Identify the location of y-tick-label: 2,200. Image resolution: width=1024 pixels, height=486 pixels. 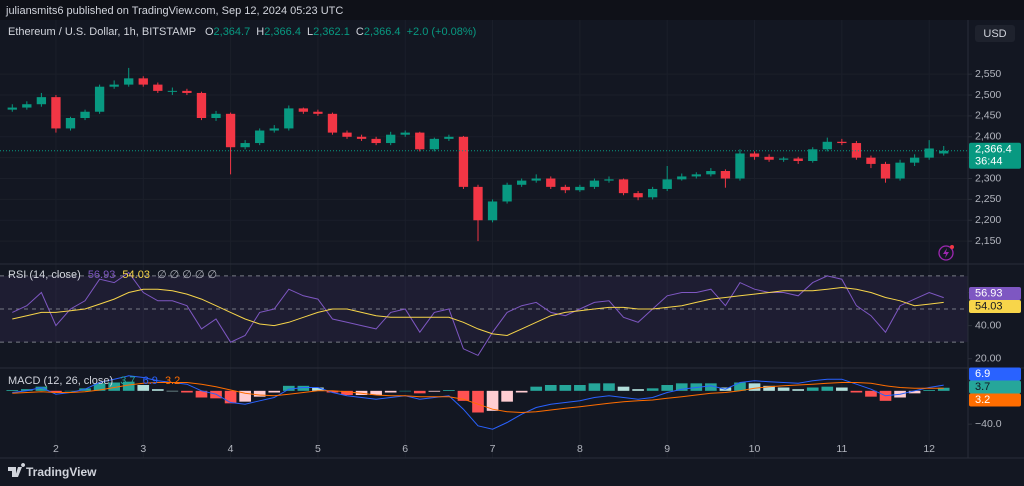
(988, 220).